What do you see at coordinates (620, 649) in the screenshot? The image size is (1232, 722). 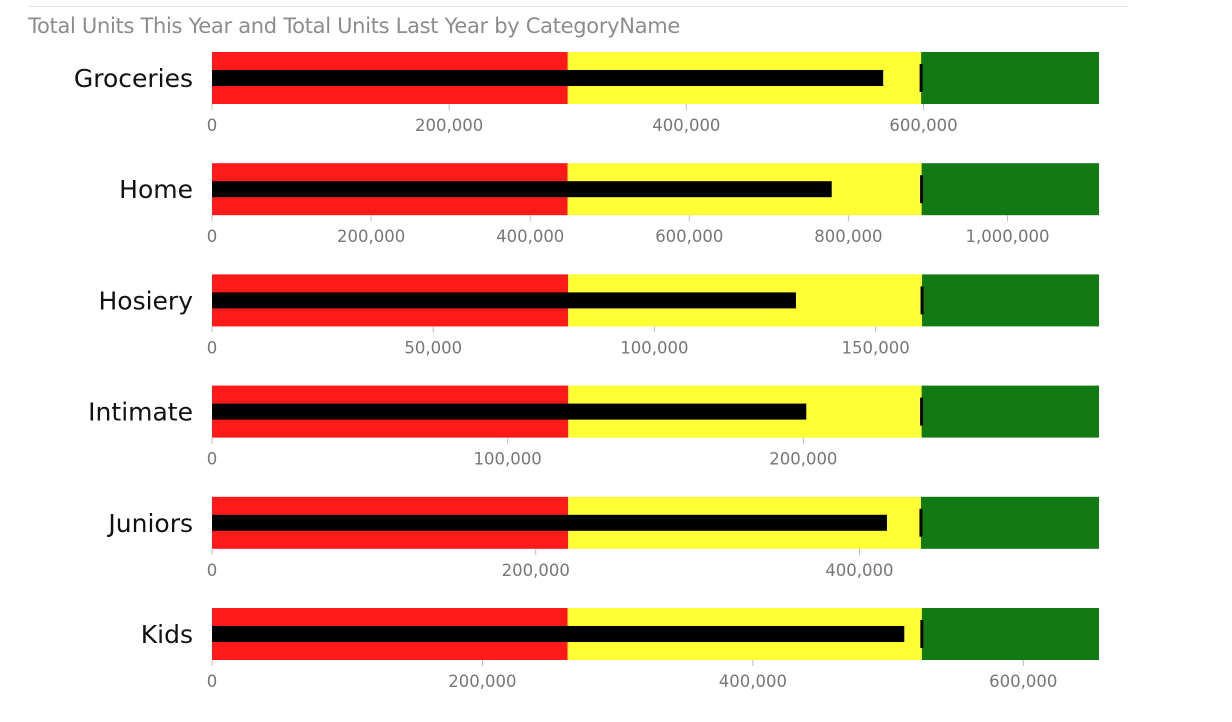 I see `bullet-row-kids: Kids 0 200,000 400,000 600,000` at bounding box center [620, 649].